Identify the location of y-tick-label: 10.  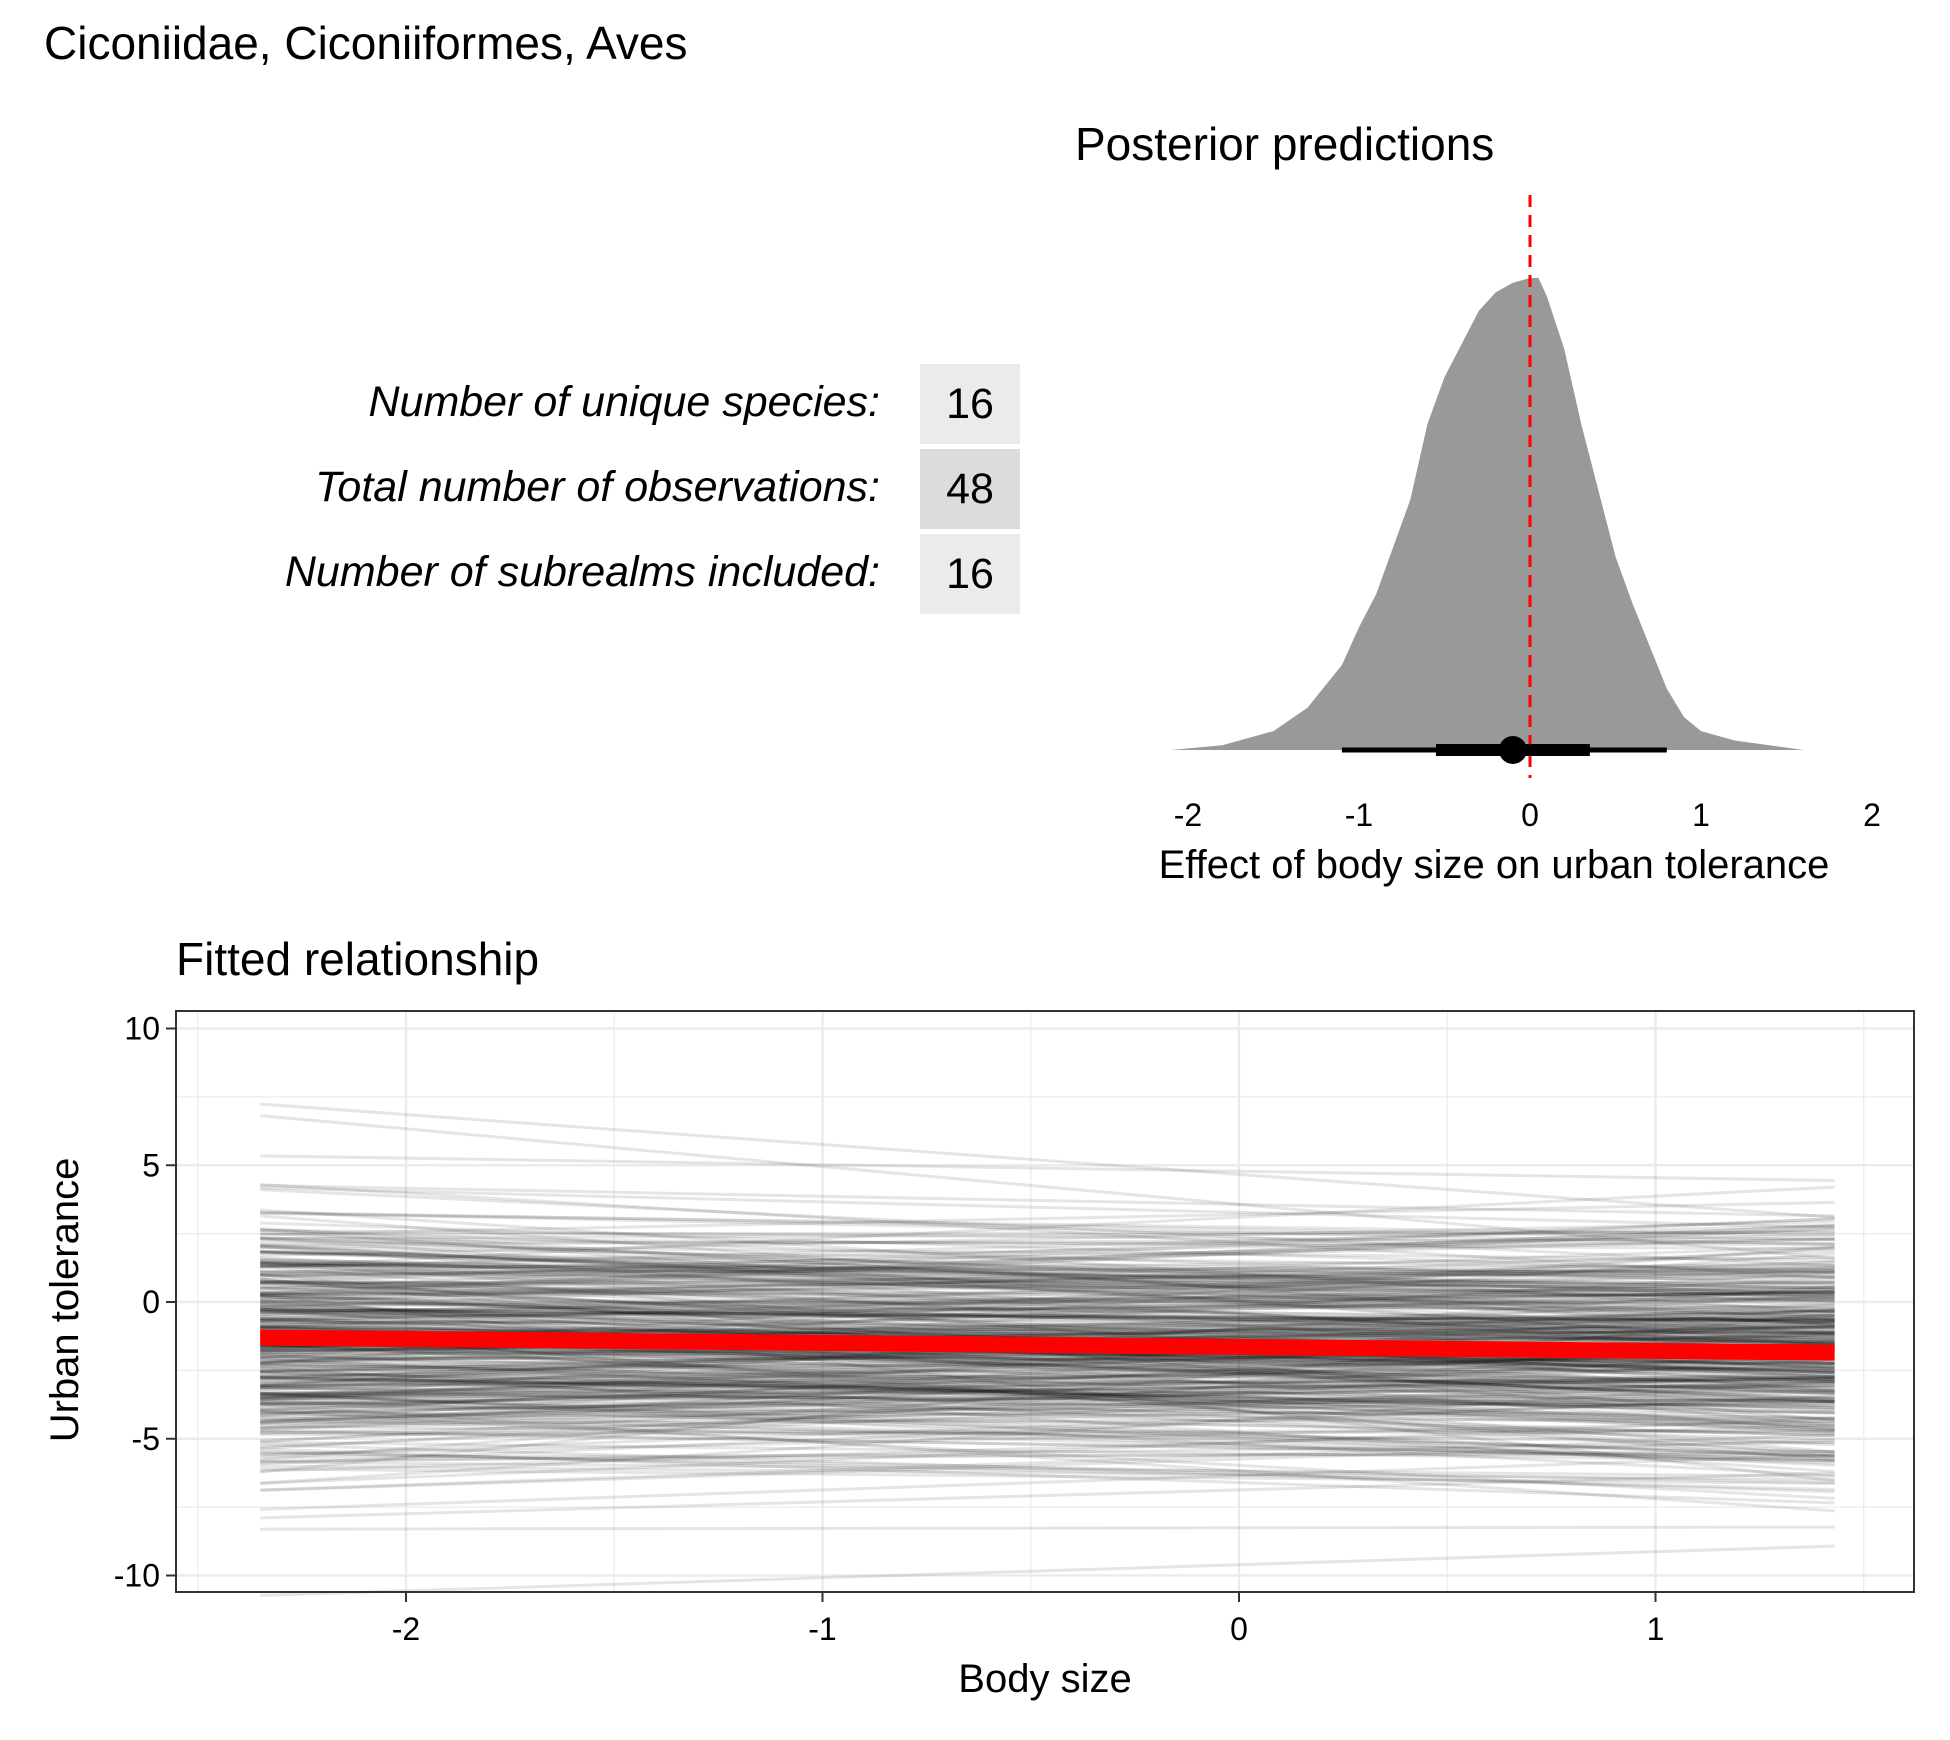
(142, 1029).